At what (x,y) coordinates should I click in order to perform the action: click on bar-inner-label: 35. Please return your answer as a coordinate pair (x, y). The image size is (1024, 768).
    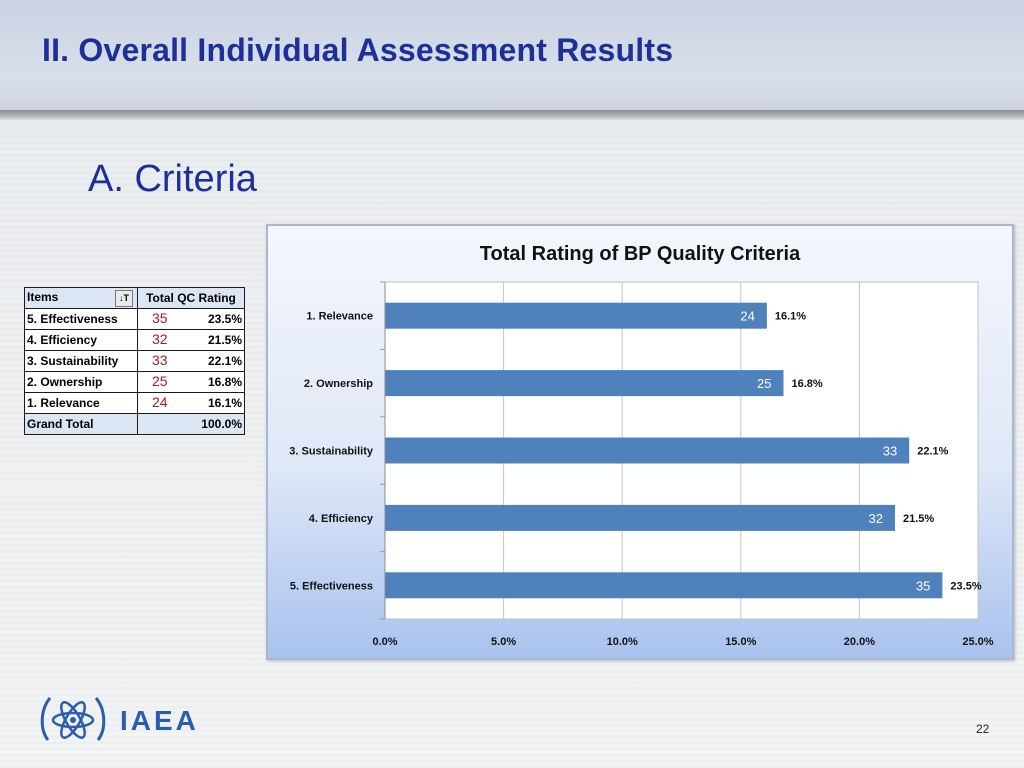
    Looking at the image, I should click on (923, 585).